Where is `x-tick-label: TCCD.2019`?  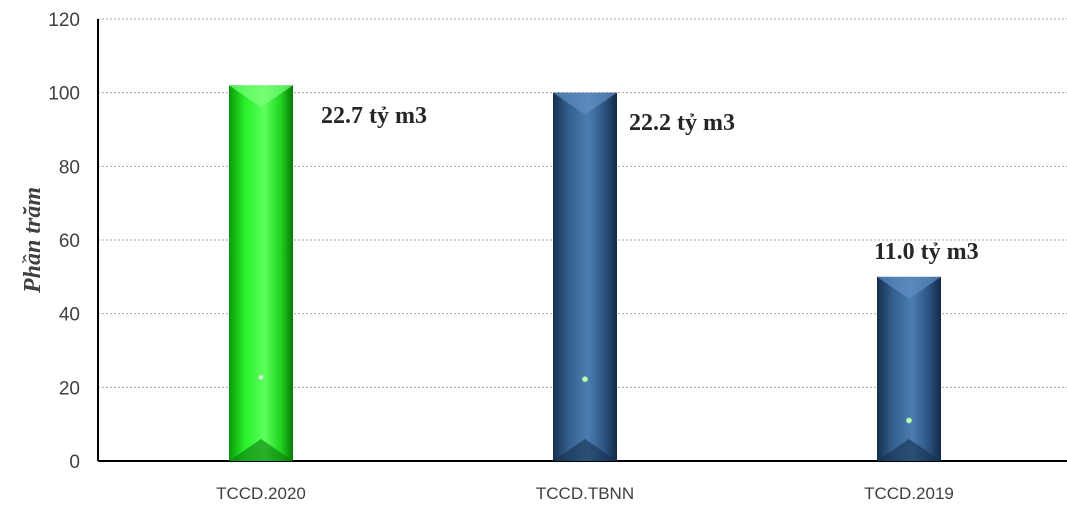 x-tick-label: TCCD.2019 is located at coordinates (909, 493).